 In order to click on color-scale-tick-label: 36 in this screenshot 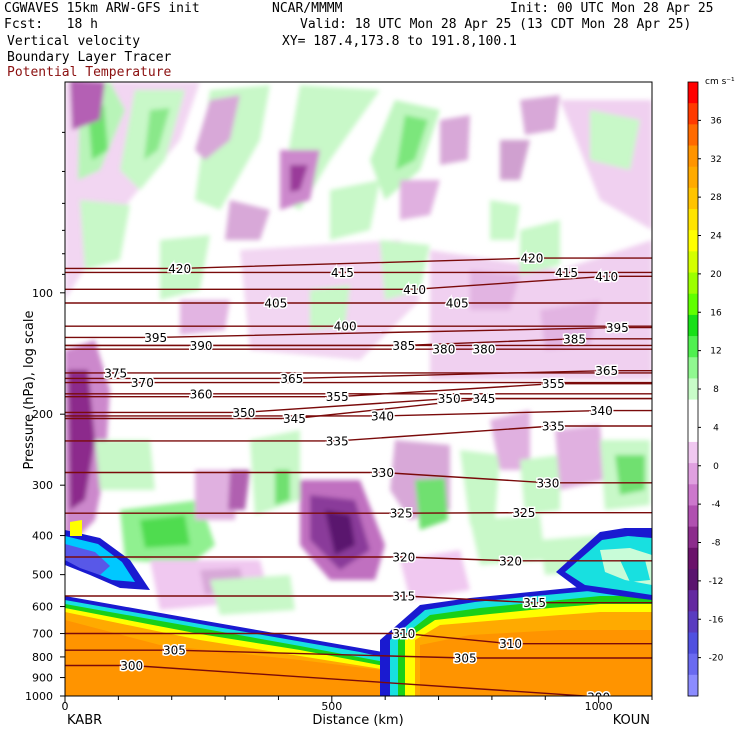, I will do `click(716, 121)`.